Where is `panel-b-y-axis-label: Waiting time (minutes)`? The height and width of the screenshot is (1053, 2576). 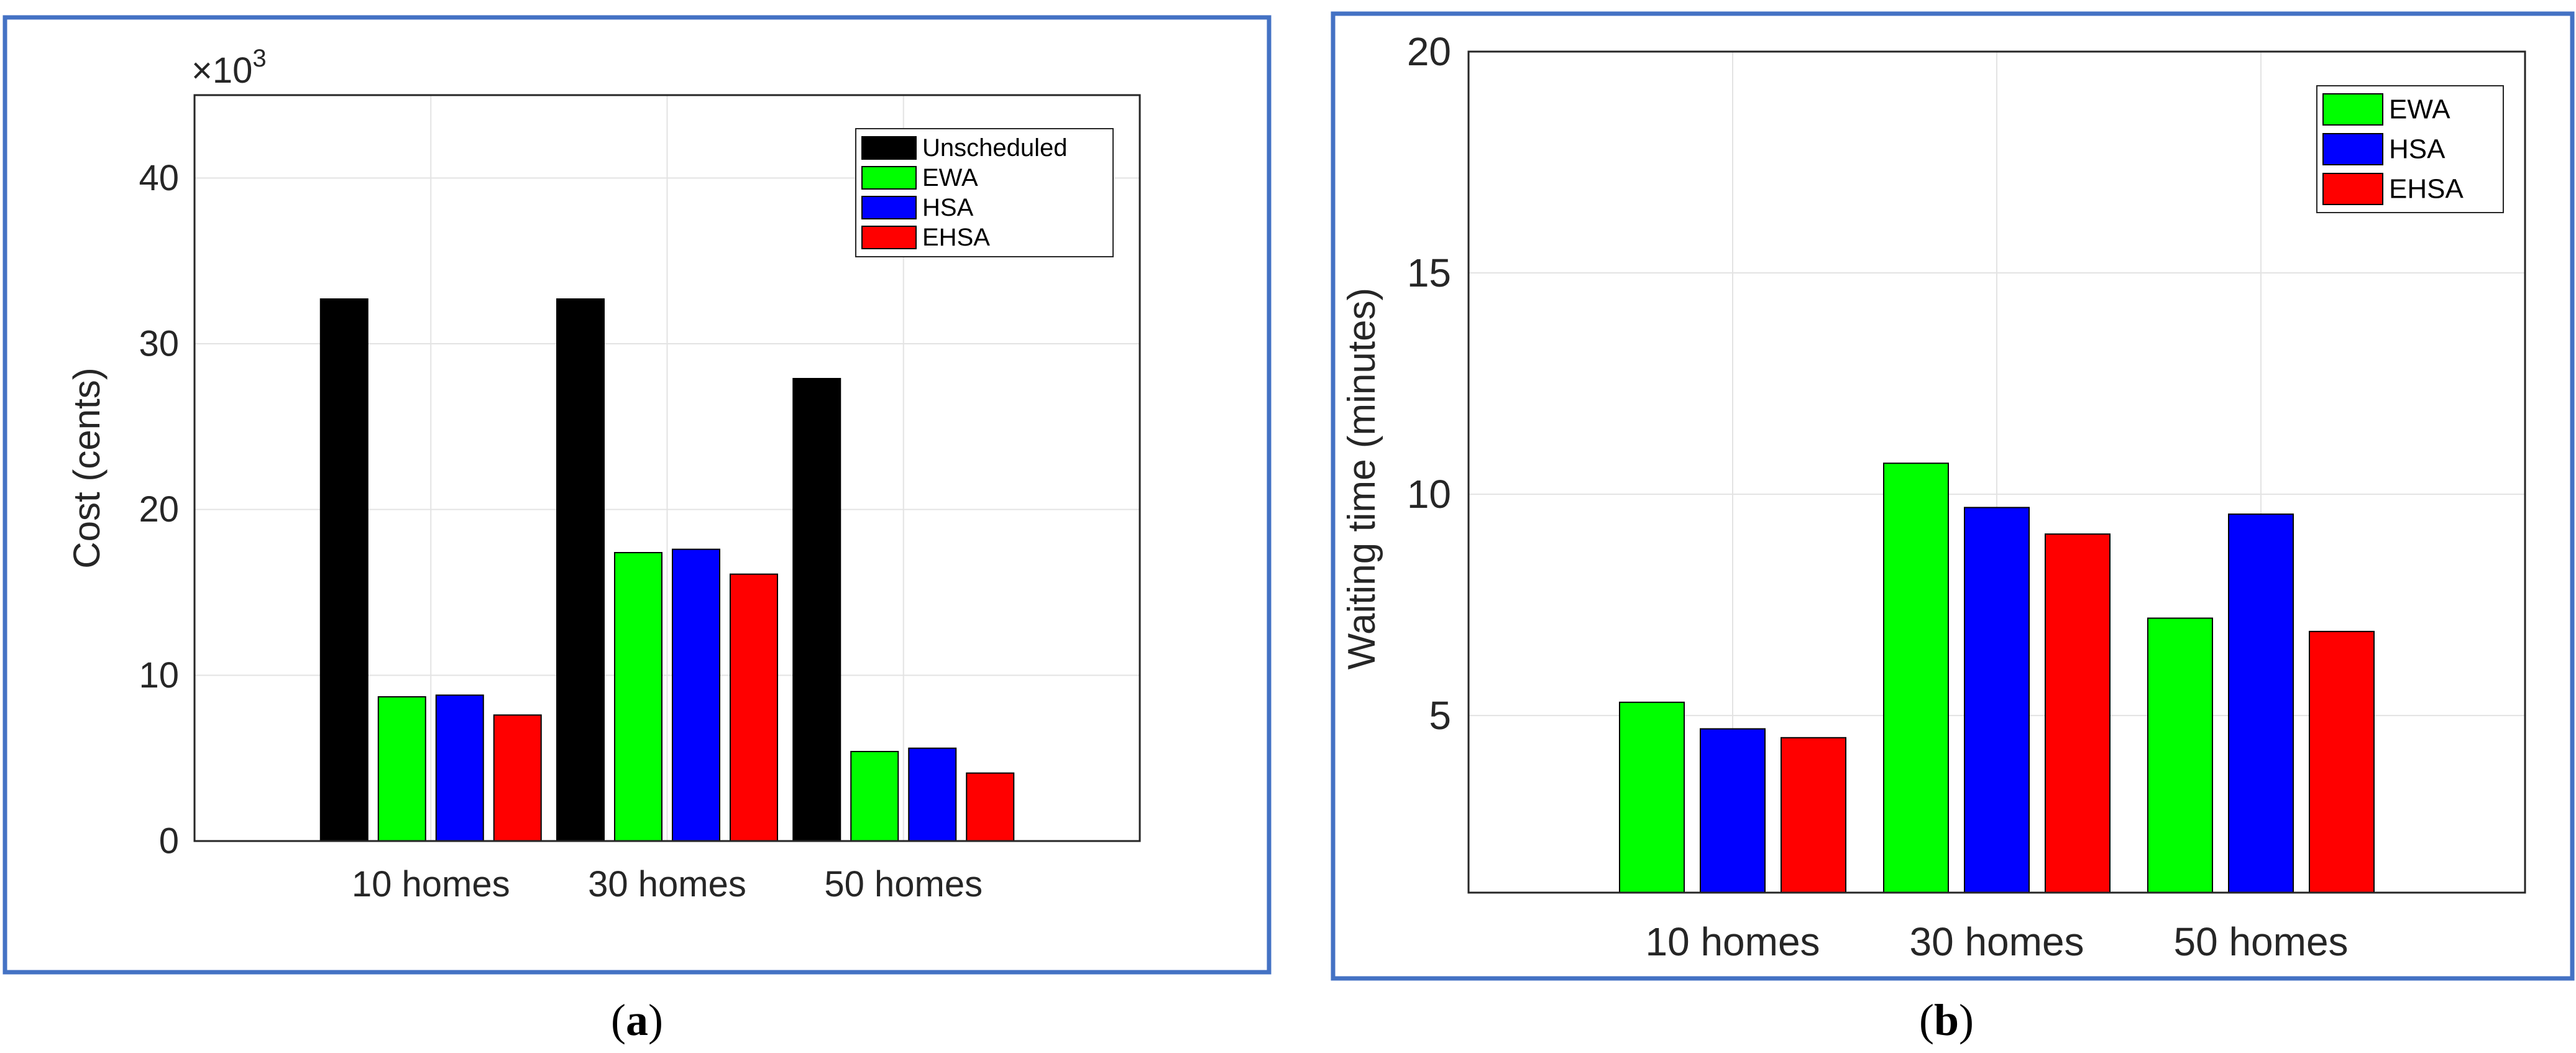 panel-b-y-axis-label: Waiting time (minutes) is located at coordinates (1362, 478).